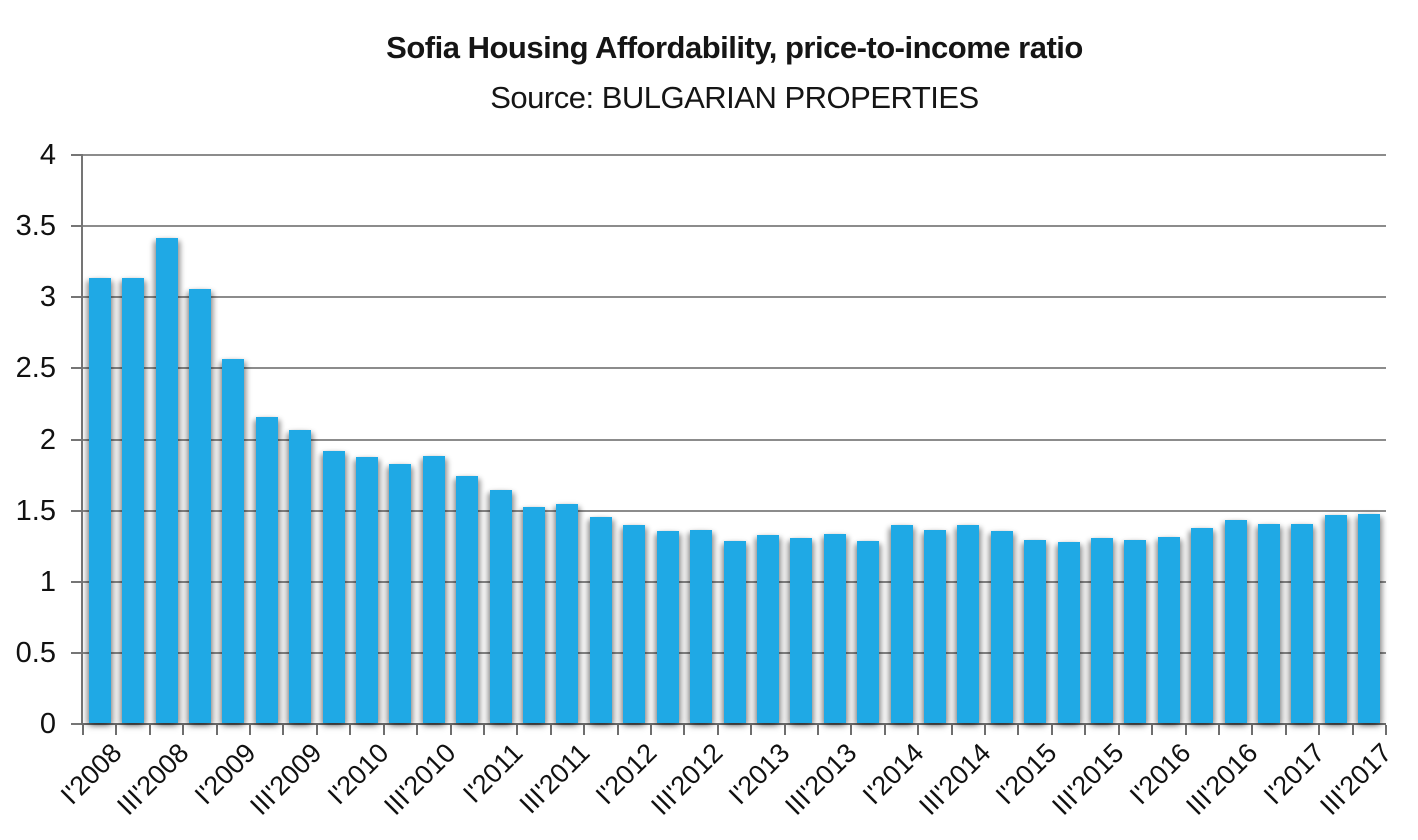 Image resolution: width=1418 pixels, height=840 pixels. What do you see at coordinates (1088, 779) in the screenshot?
I see `x-axis-label: III'2015` at bounding box center [1088, 779].